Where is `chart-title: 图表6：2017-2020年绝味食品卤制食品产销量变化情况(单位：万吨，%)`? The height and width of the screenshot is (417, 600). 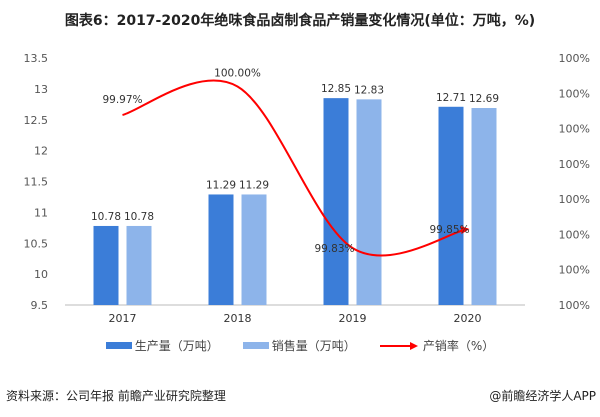
chart-title: 图表6：2017-2020年绝味食品卤制食品产销量变化情况(单位：万吨，%) is located at coordinates (300, 21).